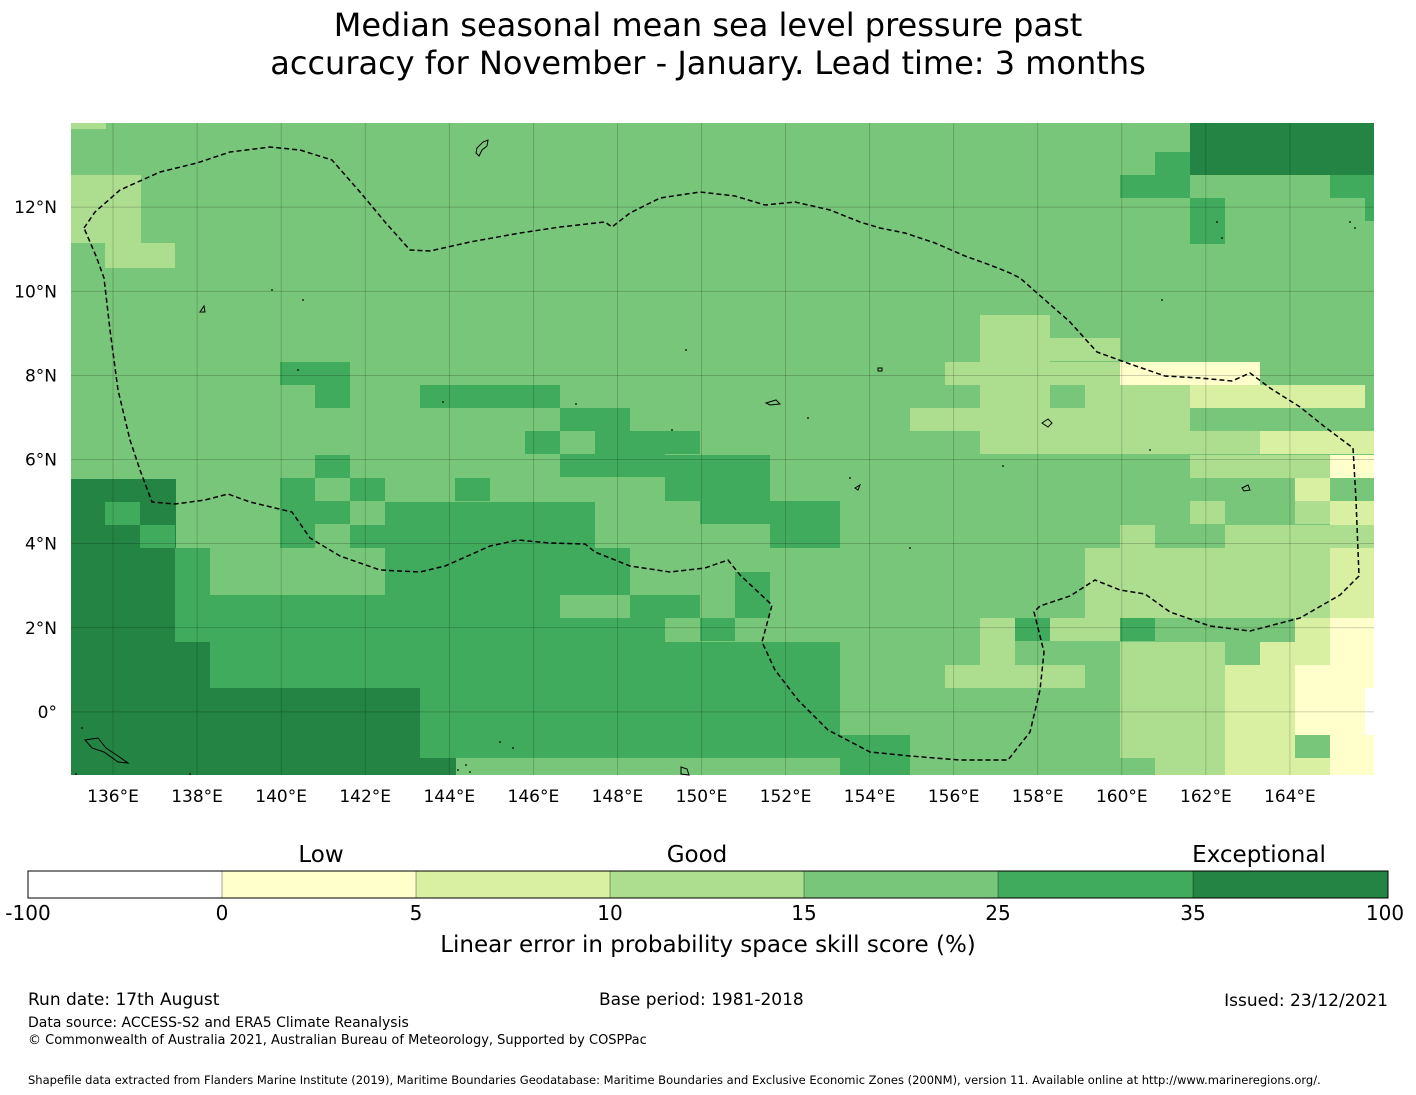 The image size is (1416, 1095). I want to click on colorbar-tick: 100, so click(1385, 913).